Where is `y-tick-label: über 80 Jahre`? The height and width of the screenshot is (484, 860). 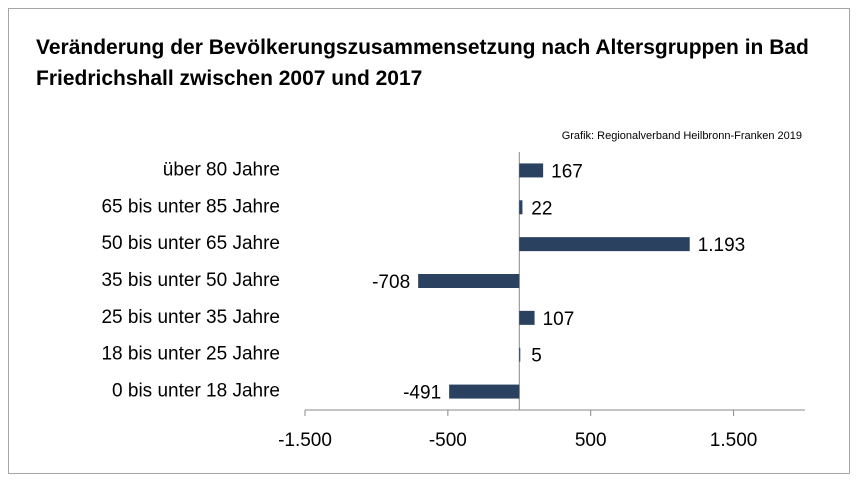
y-tick-label: über 80 Jahre is located at coordinates (221, 169).